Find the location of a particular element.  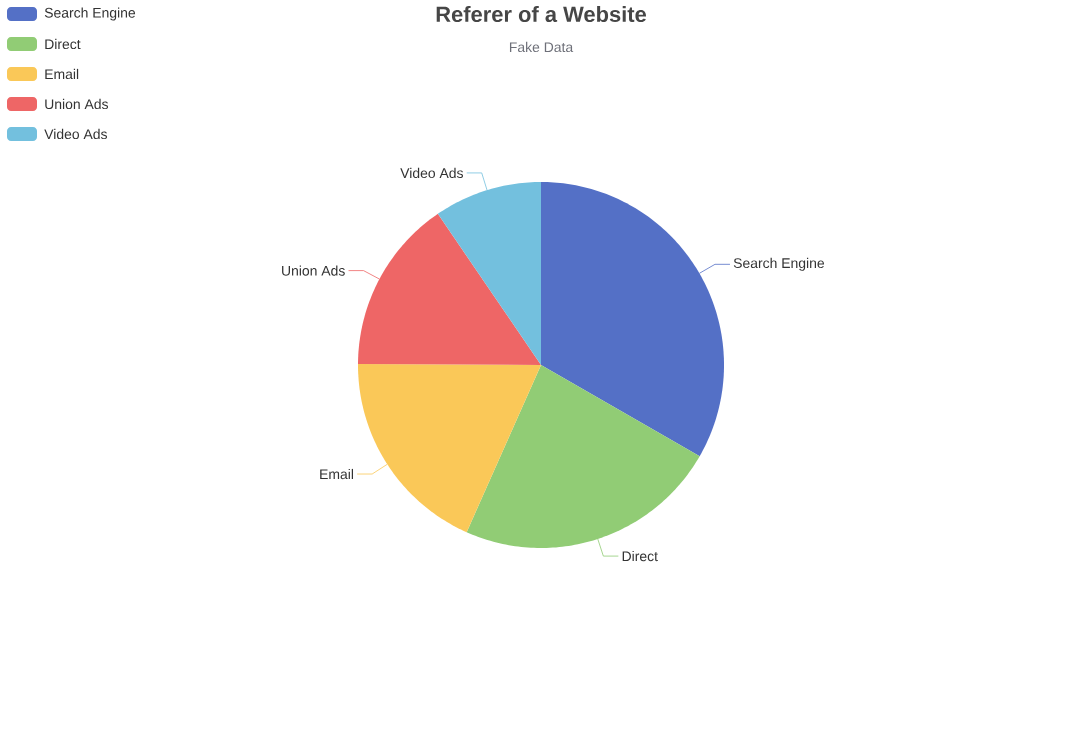

legend-label: Direct is located at coordinates (63, 44).